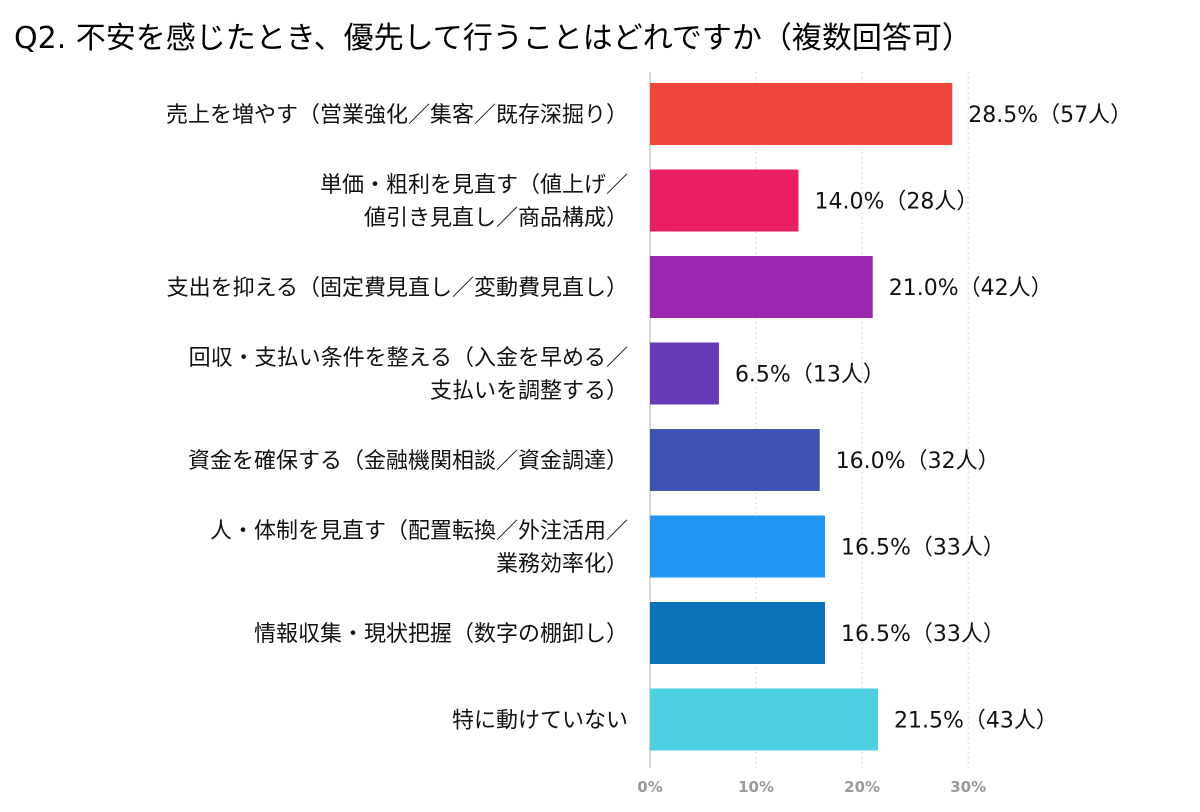  Describe the element at coordinates (419, 531) in the screenshot. I see `category-label: 人・体制を見直す（配置転換／外注活用／` at that location.